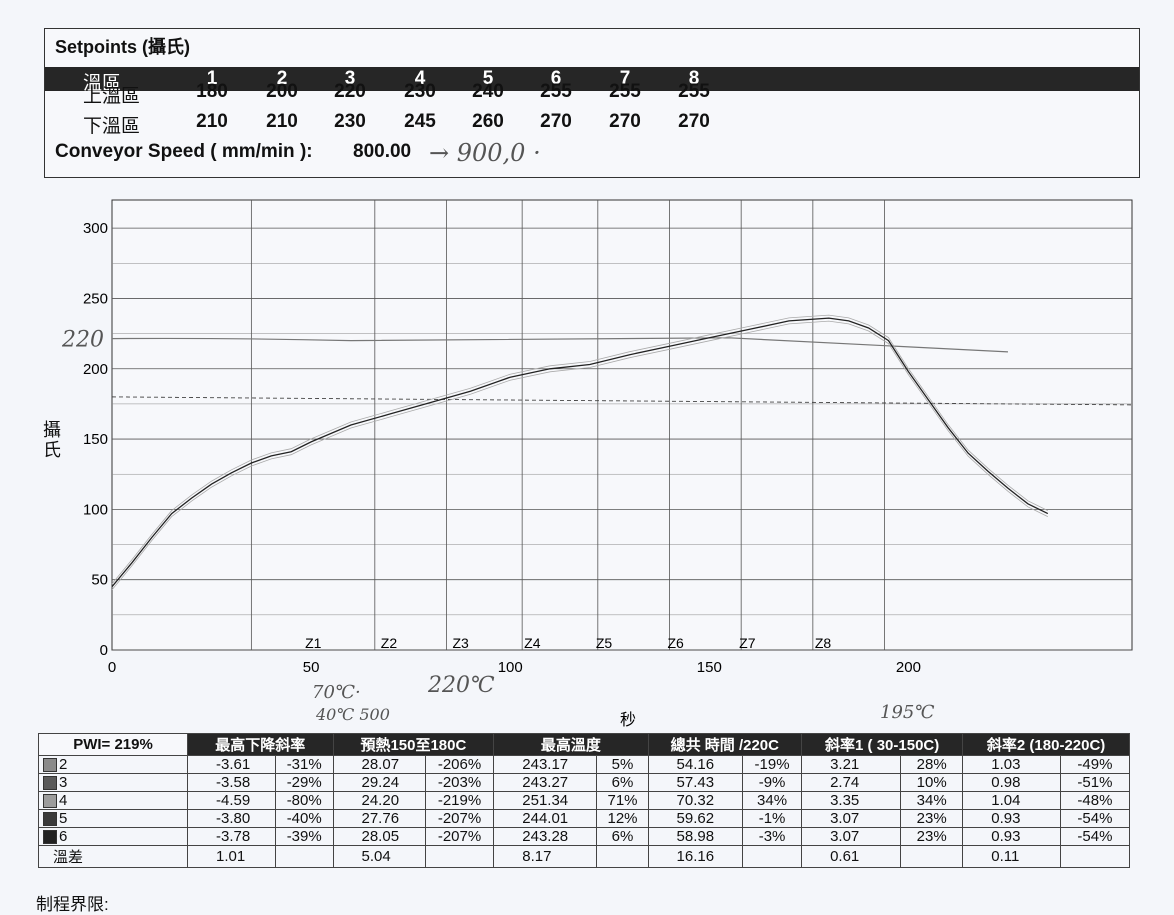 The image size is (1174, 915). What do you see at coordinates (459, 764) in the screenshot?
I see `table-cell: -206%` at bounding box center [459, 764].